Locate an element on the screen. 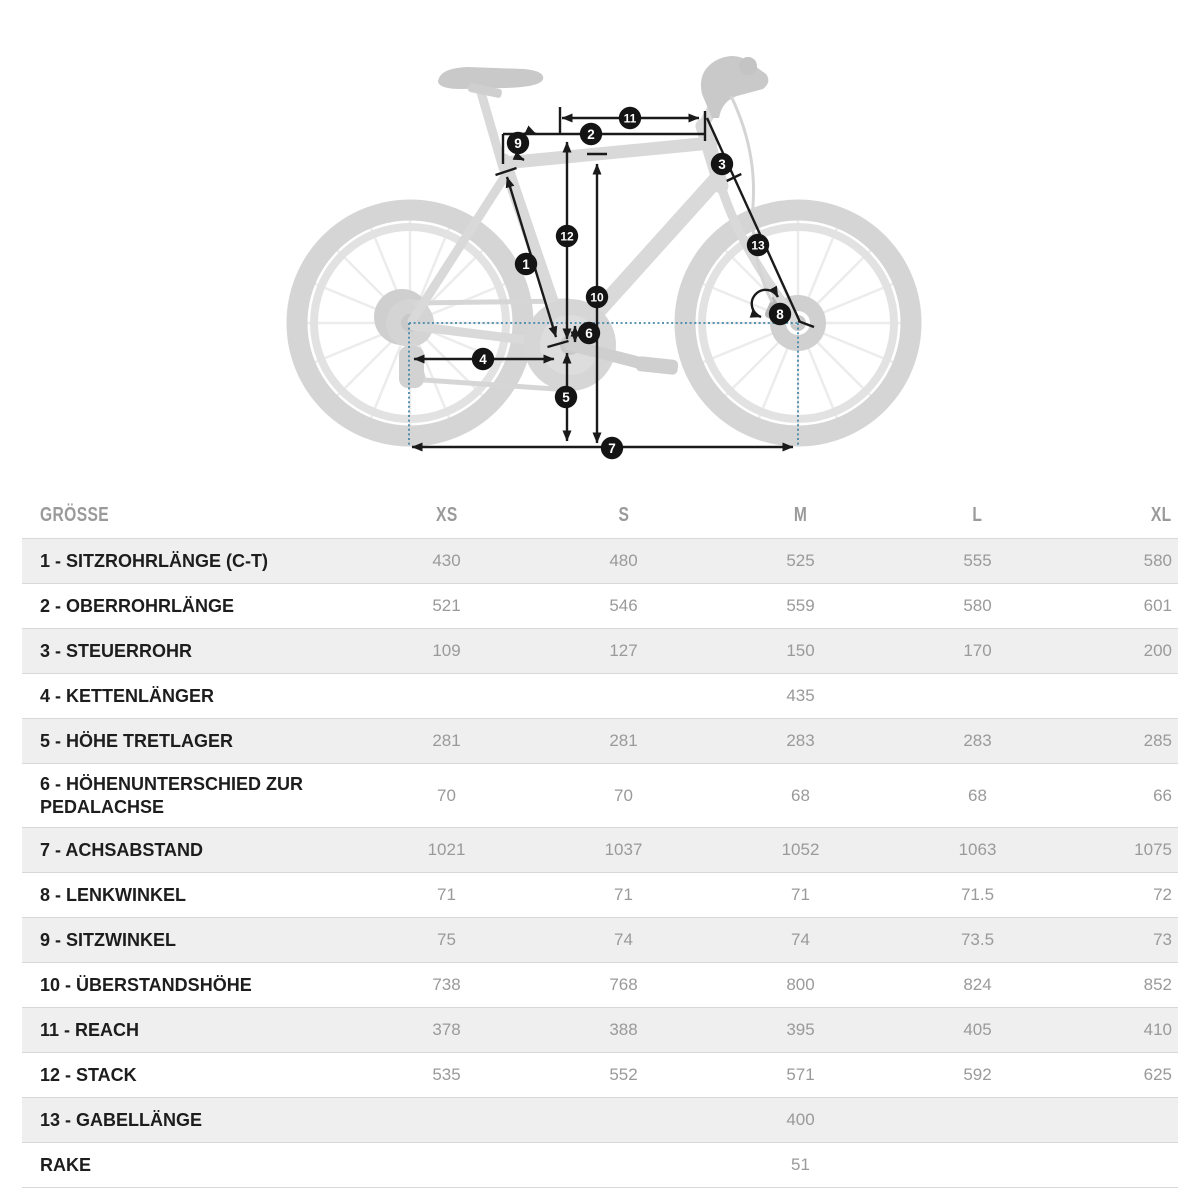 This screenshot has height=1200, width=1200. svg-text: 10 is located at coordinates (597, 297).